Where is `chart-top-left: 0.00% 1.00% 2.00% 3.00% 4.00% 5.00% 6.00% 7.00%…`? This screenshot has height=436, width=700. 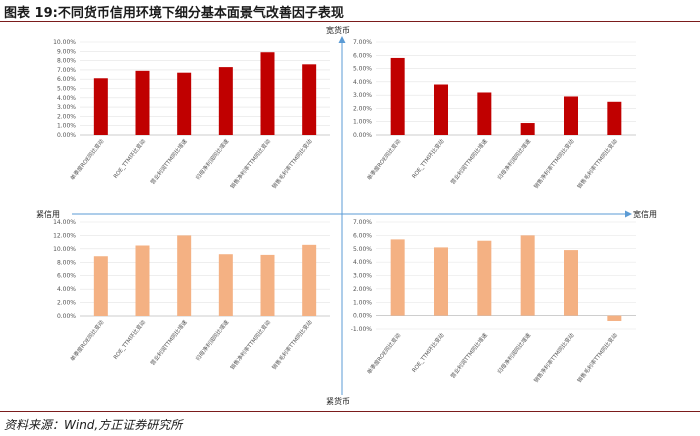 chart-top-left: 0.00% 1.00% 2.00% 3.00% 4.00% 5.00% 6.00% 7.00%… is located at coordinates (191, 114).